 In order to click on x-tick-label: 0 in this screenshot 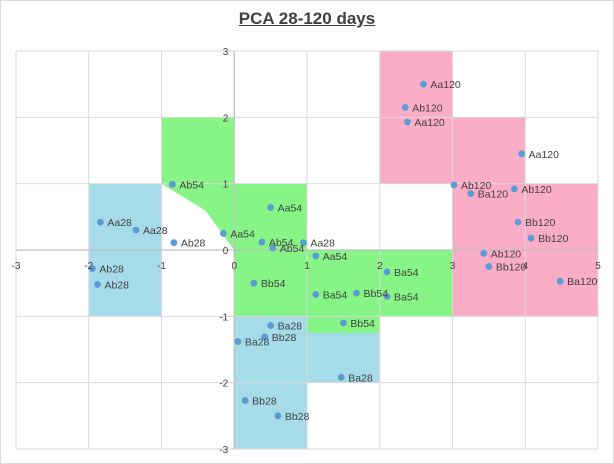, I will do `click(234, 266)`.